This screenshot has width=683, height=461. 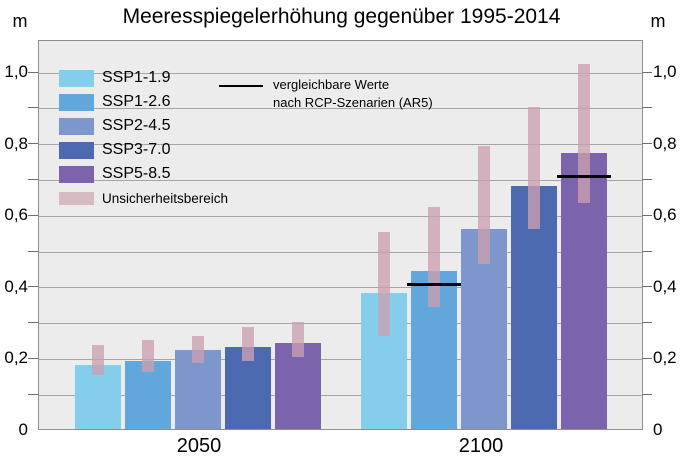 I want to click on tick-label-right-0-8: 0,8, so click(x=665, y=143).